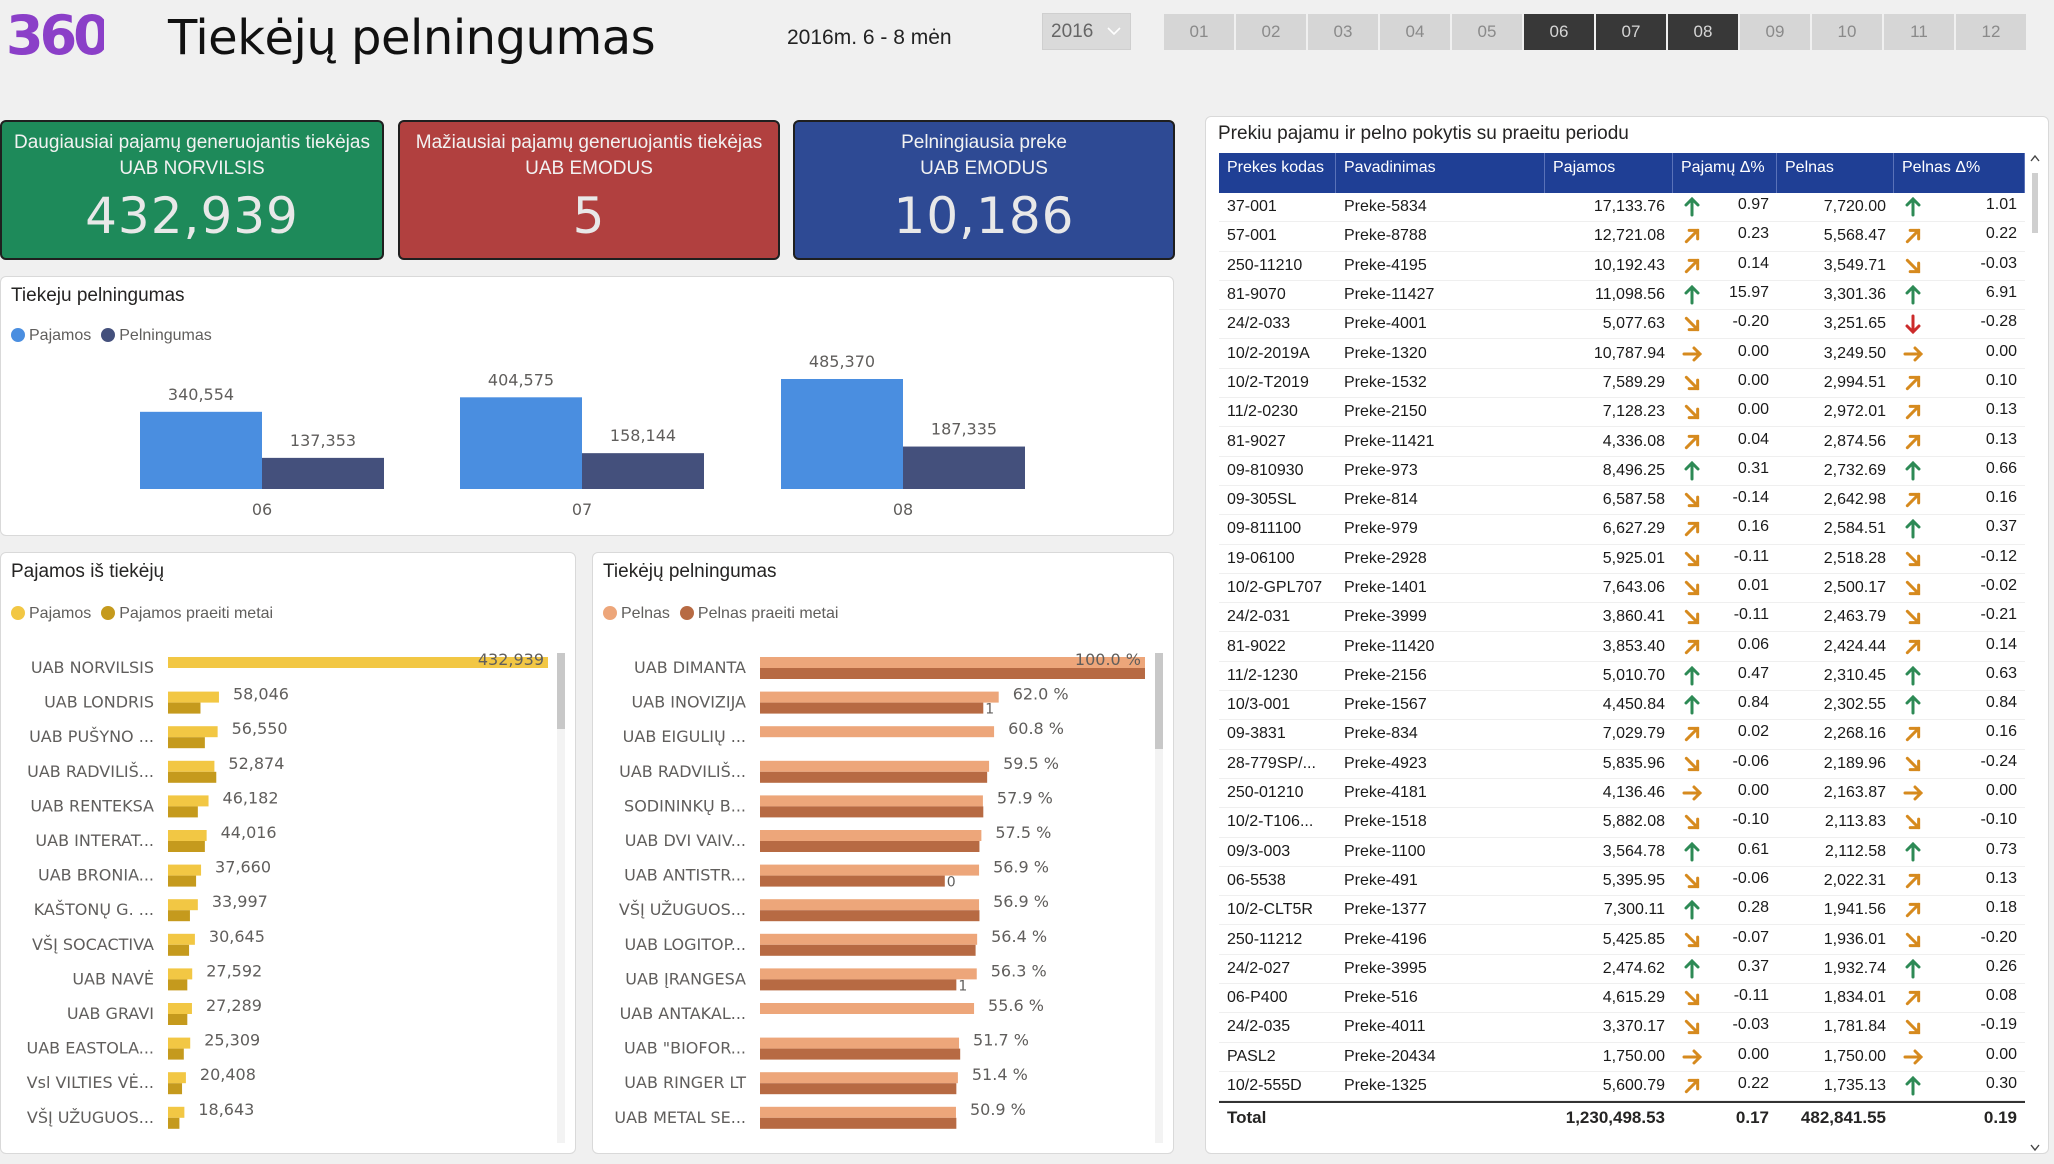 The width and height of the screenshot is (2054, 1164). I want to click on month-button-05: 05, so click(1487, 32).